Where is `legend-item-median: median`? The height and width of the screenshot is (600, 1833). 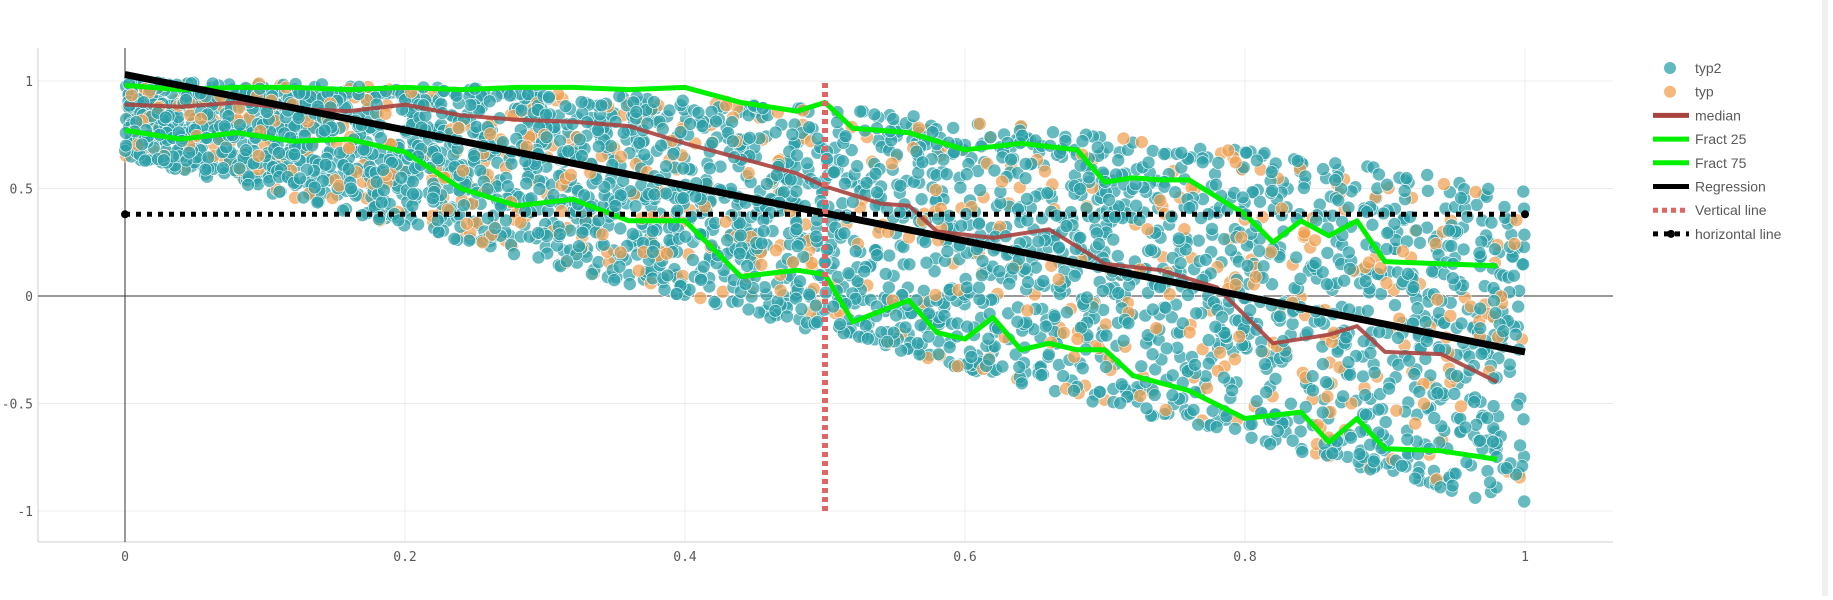
legend-item-median: median is located at coordinates (1697, 115).